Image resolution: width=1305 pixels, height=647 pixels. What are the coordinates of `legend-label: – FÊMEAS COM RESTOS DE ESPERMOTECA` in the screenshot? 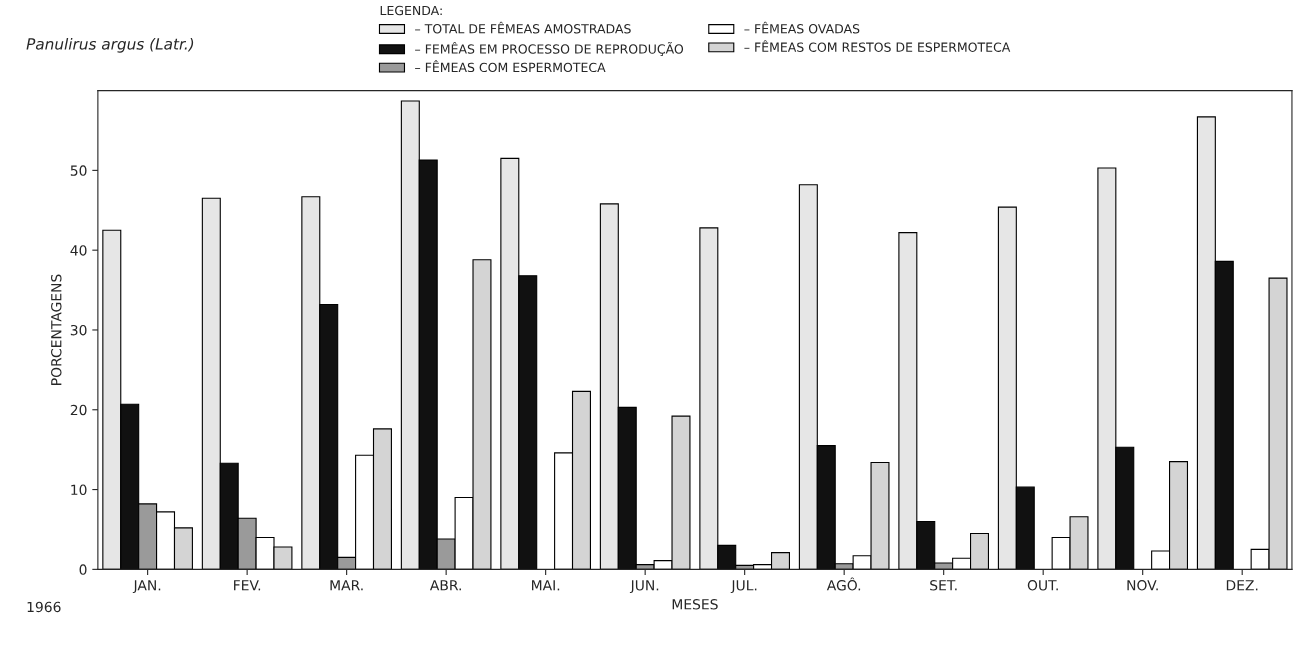 It's located at (877, 46).